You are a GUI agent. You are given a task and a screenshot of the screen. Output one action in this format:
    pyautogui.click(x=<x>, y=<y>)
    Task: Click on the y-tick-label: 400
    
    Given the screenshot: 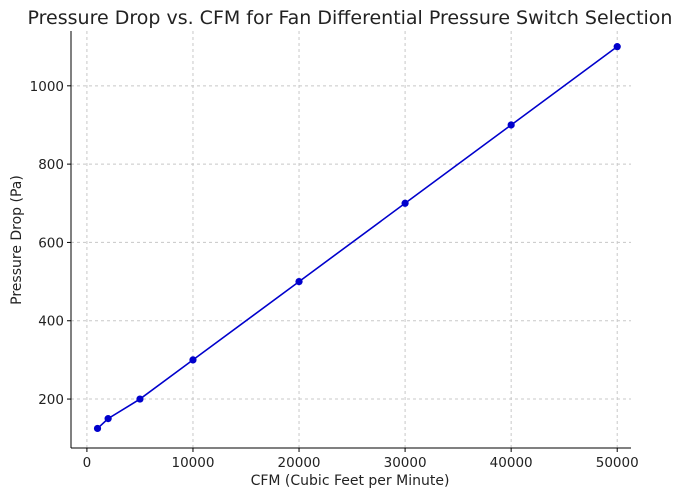 What is the action you would take?
    pyautogui.click(x=51, y=322)
    